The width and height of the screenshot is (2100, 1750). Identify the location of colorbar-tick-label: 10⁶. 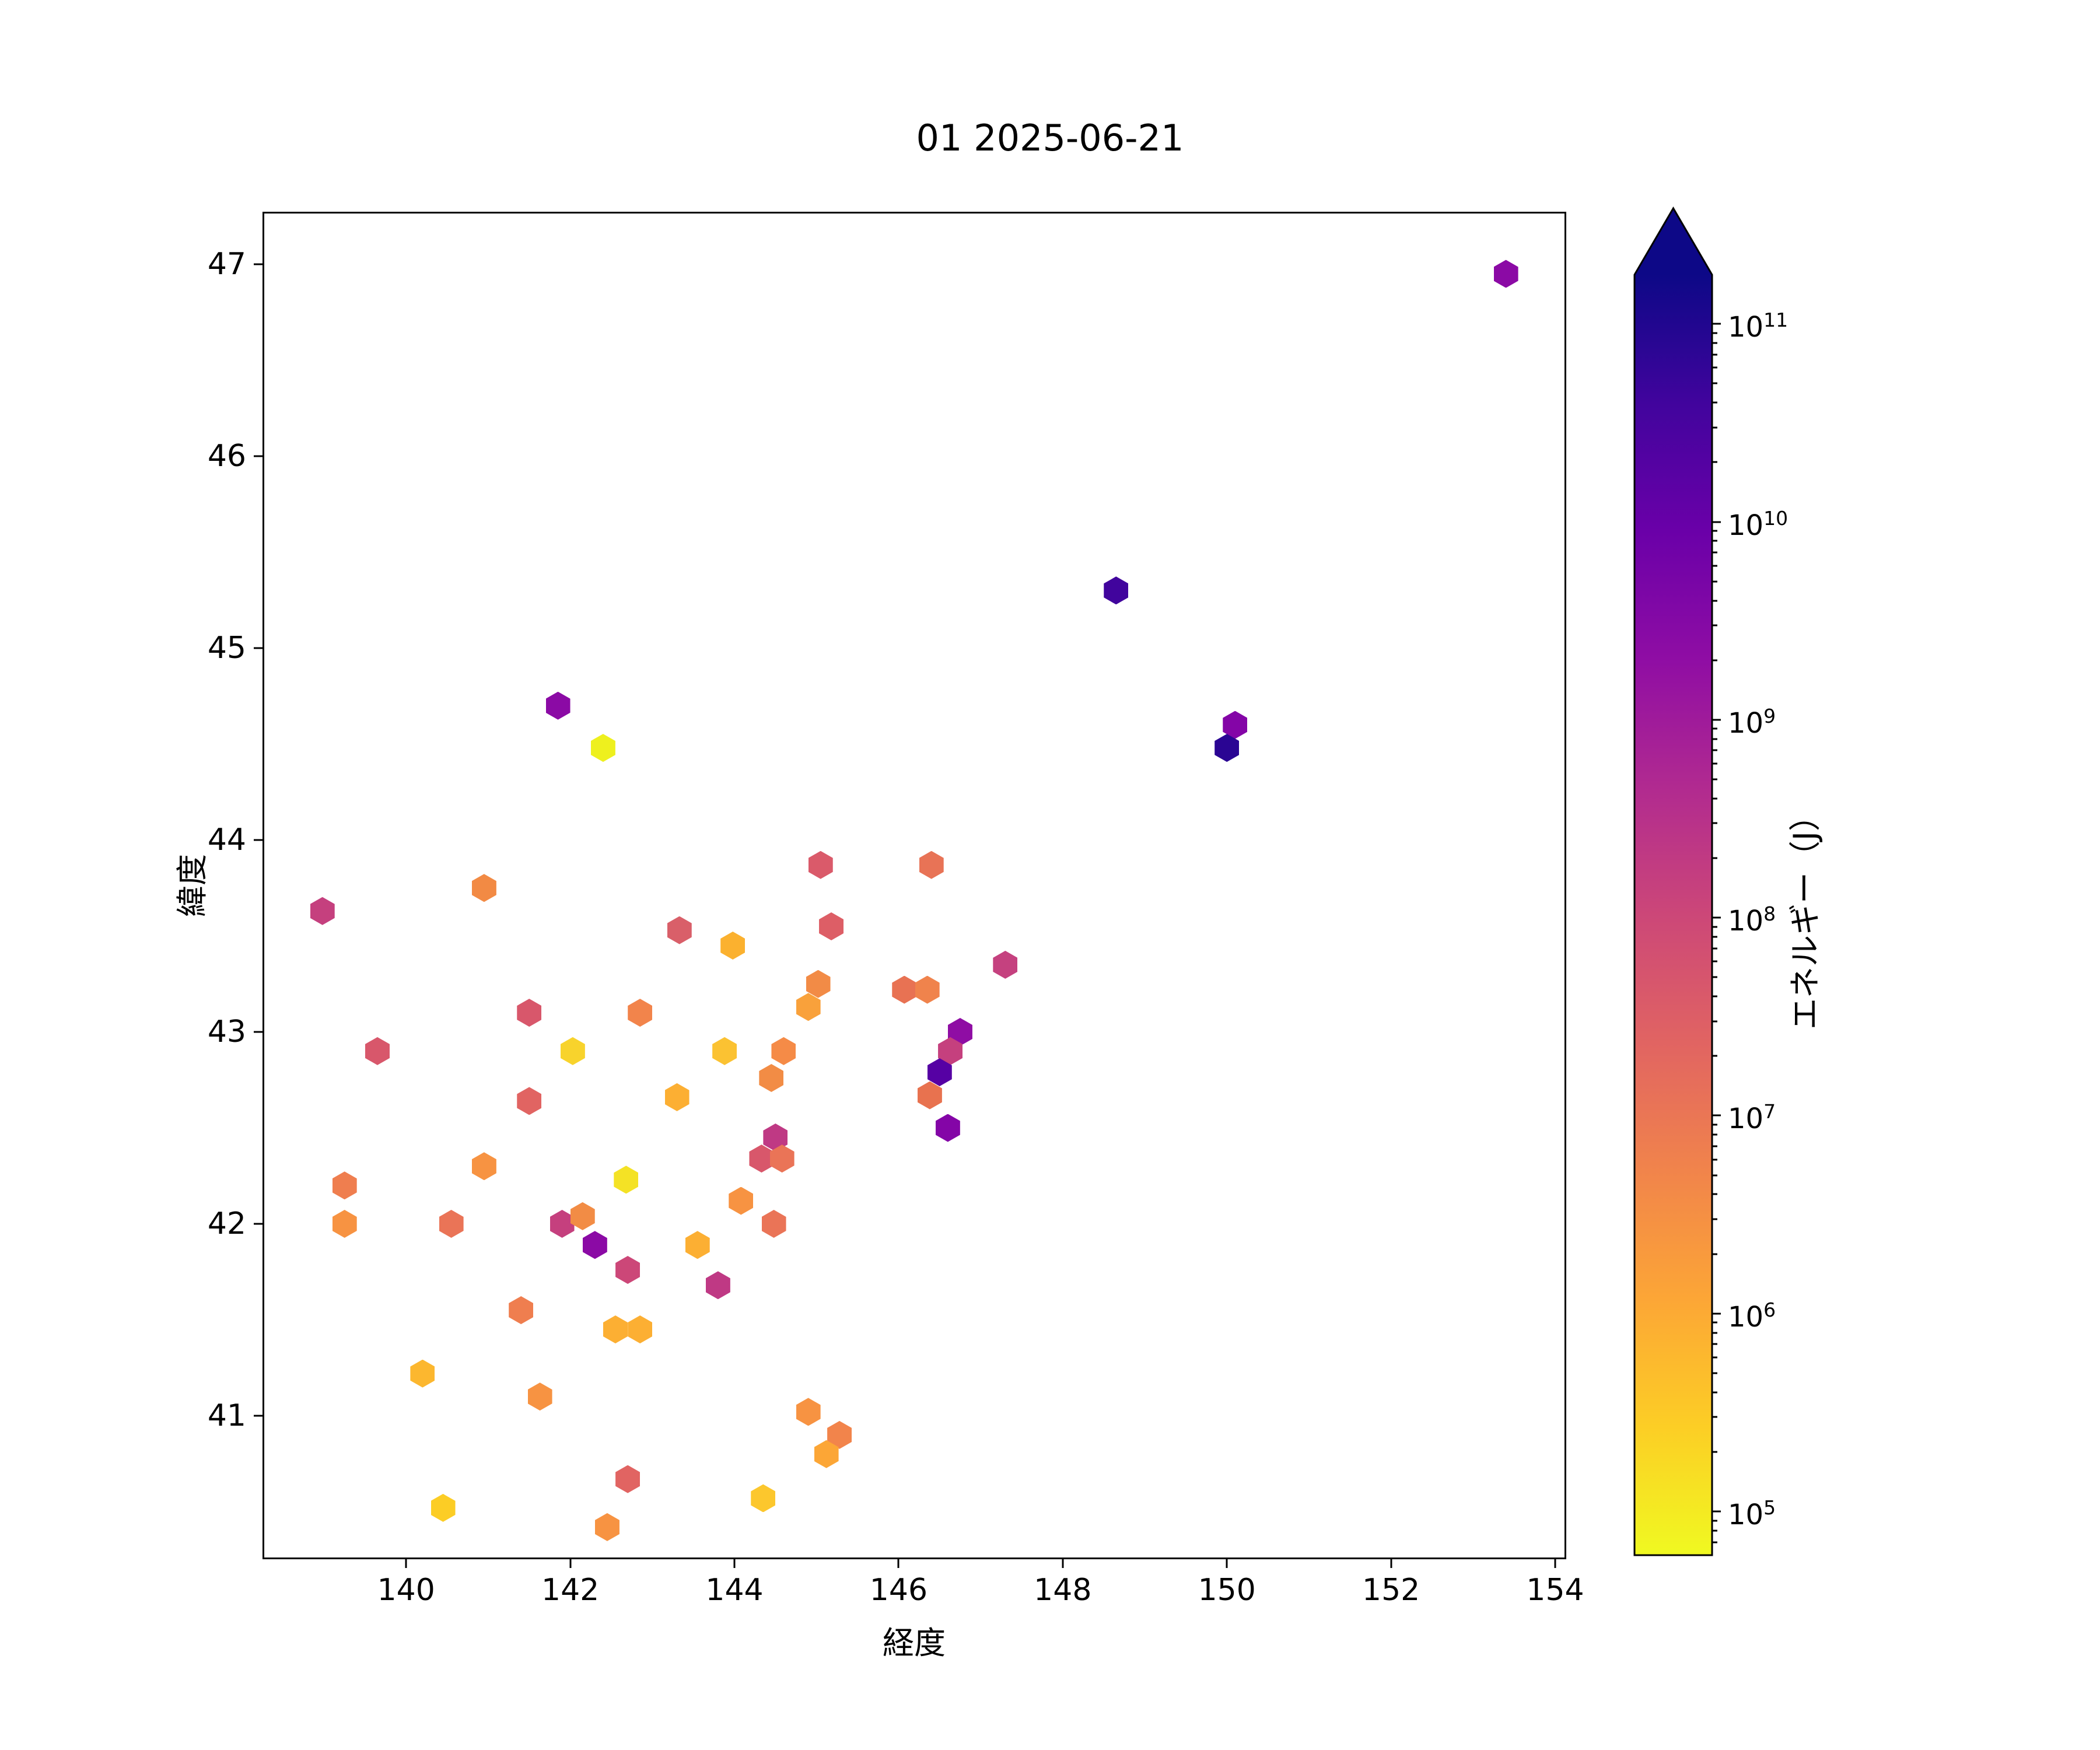
(1752, 1316).